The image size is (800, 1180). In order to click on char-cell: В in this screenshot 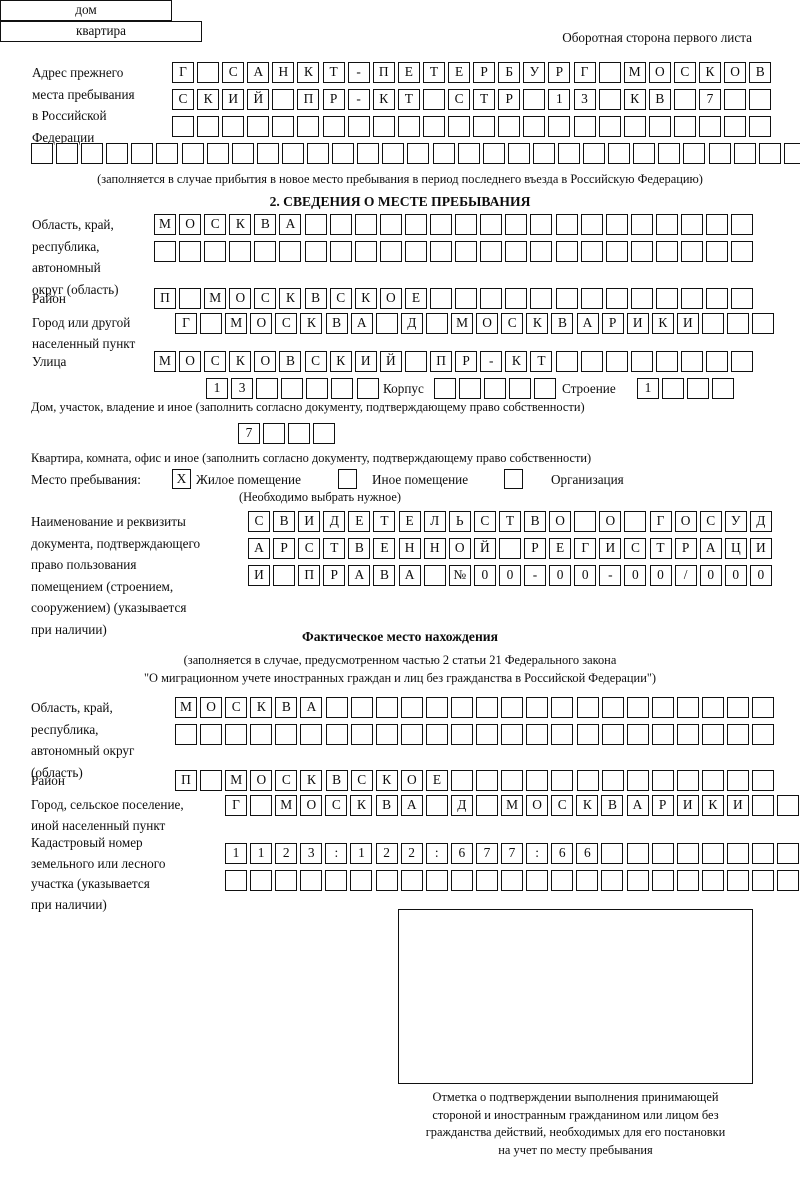, I will do `click(386, 805)`.